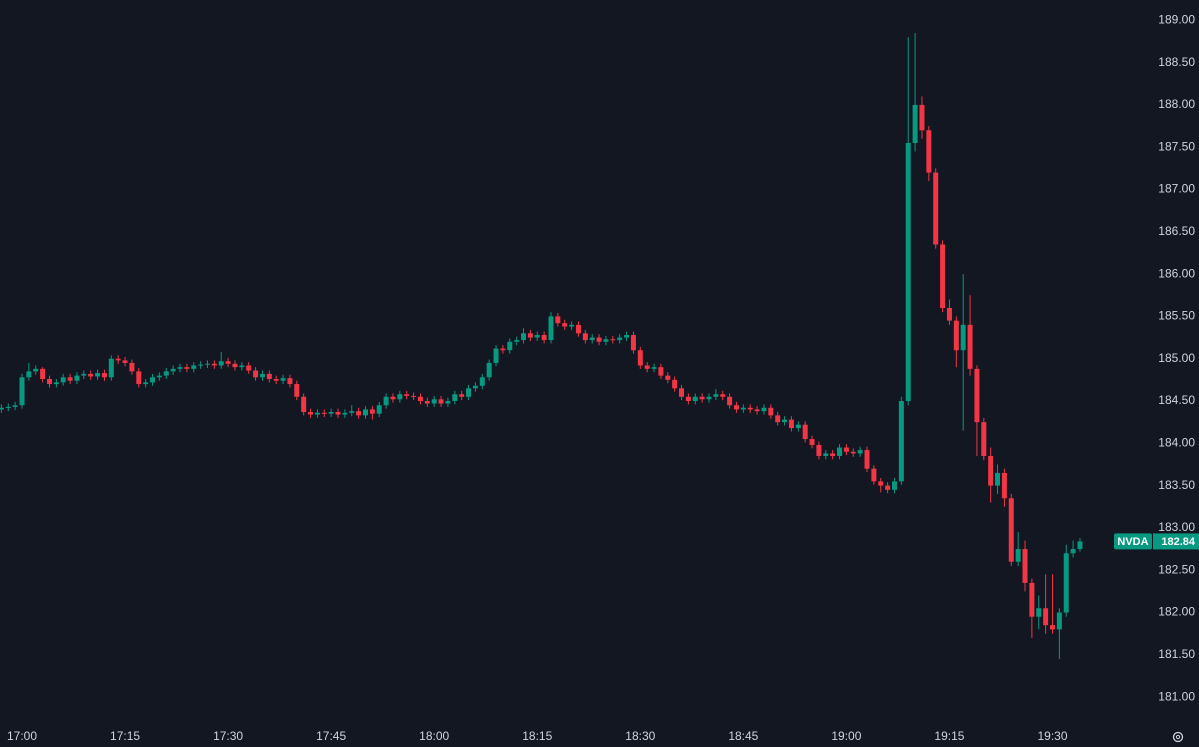  I want to click on settings-gear, so click(1178, 737).